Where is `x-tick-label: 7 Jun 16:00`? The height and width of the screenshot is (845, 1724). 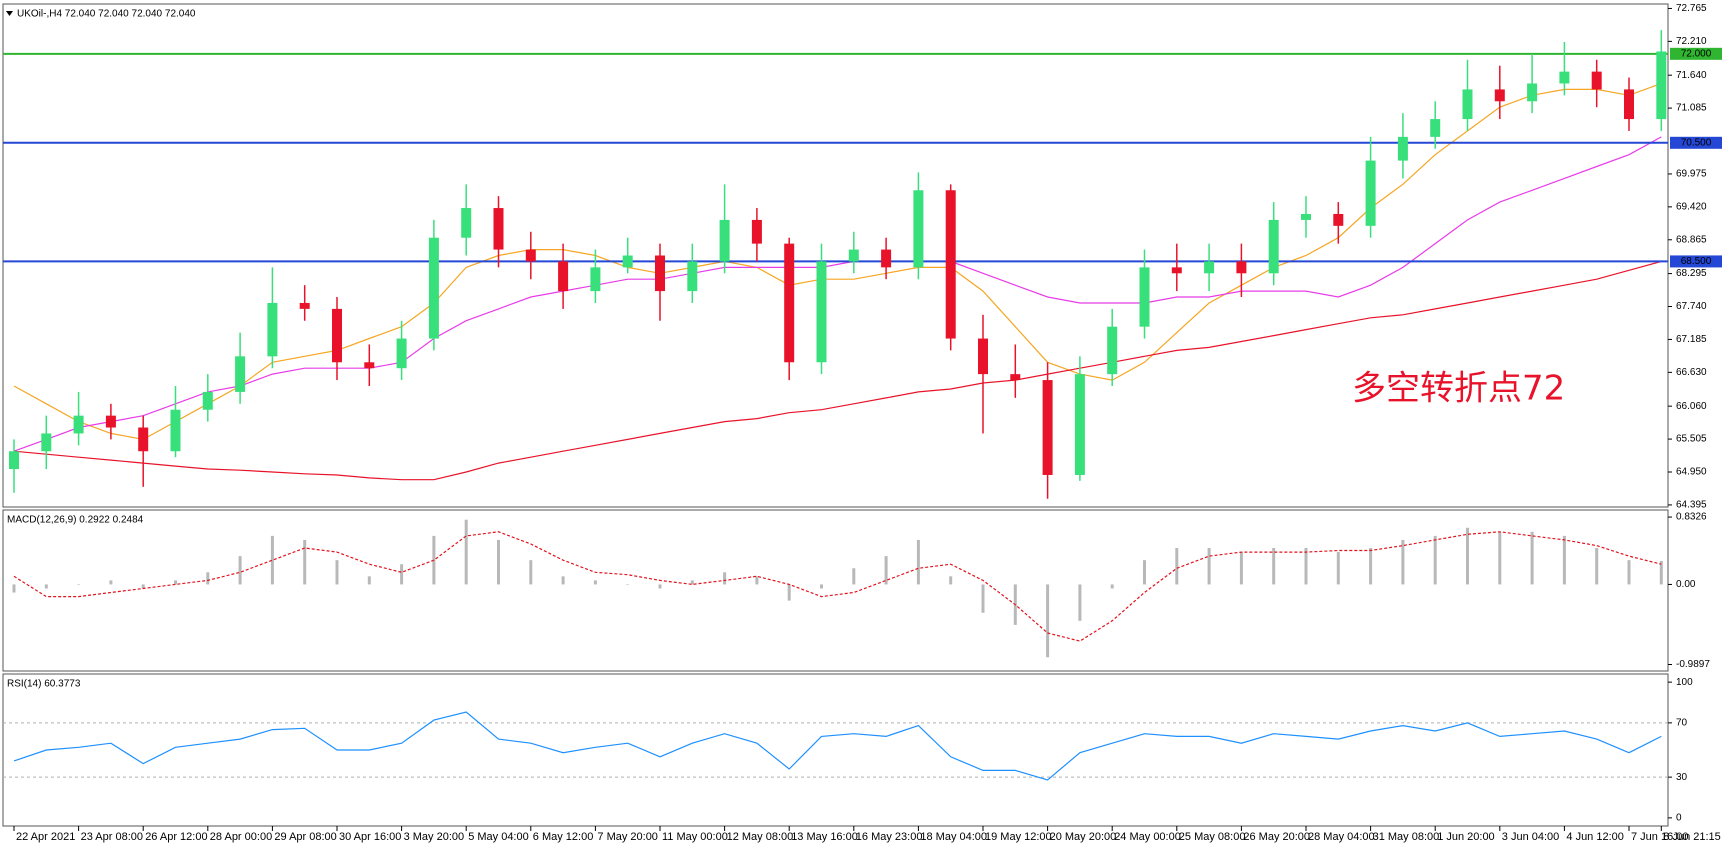
x-tick-label: 7 Jun 16:00 is located at coordinates (1660, 837).